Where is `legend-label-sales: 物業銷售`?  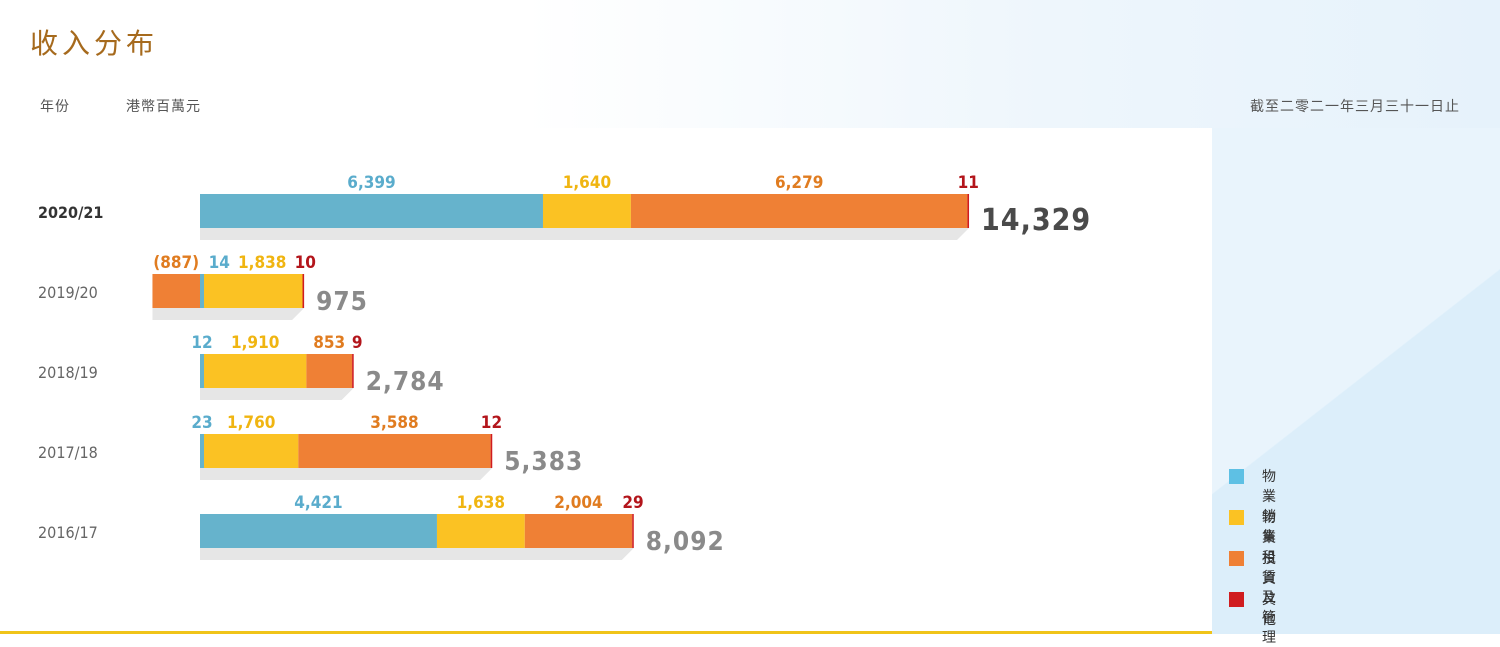
legend-label-sales: 物業銷售 is located at coordinates (1269, 507).